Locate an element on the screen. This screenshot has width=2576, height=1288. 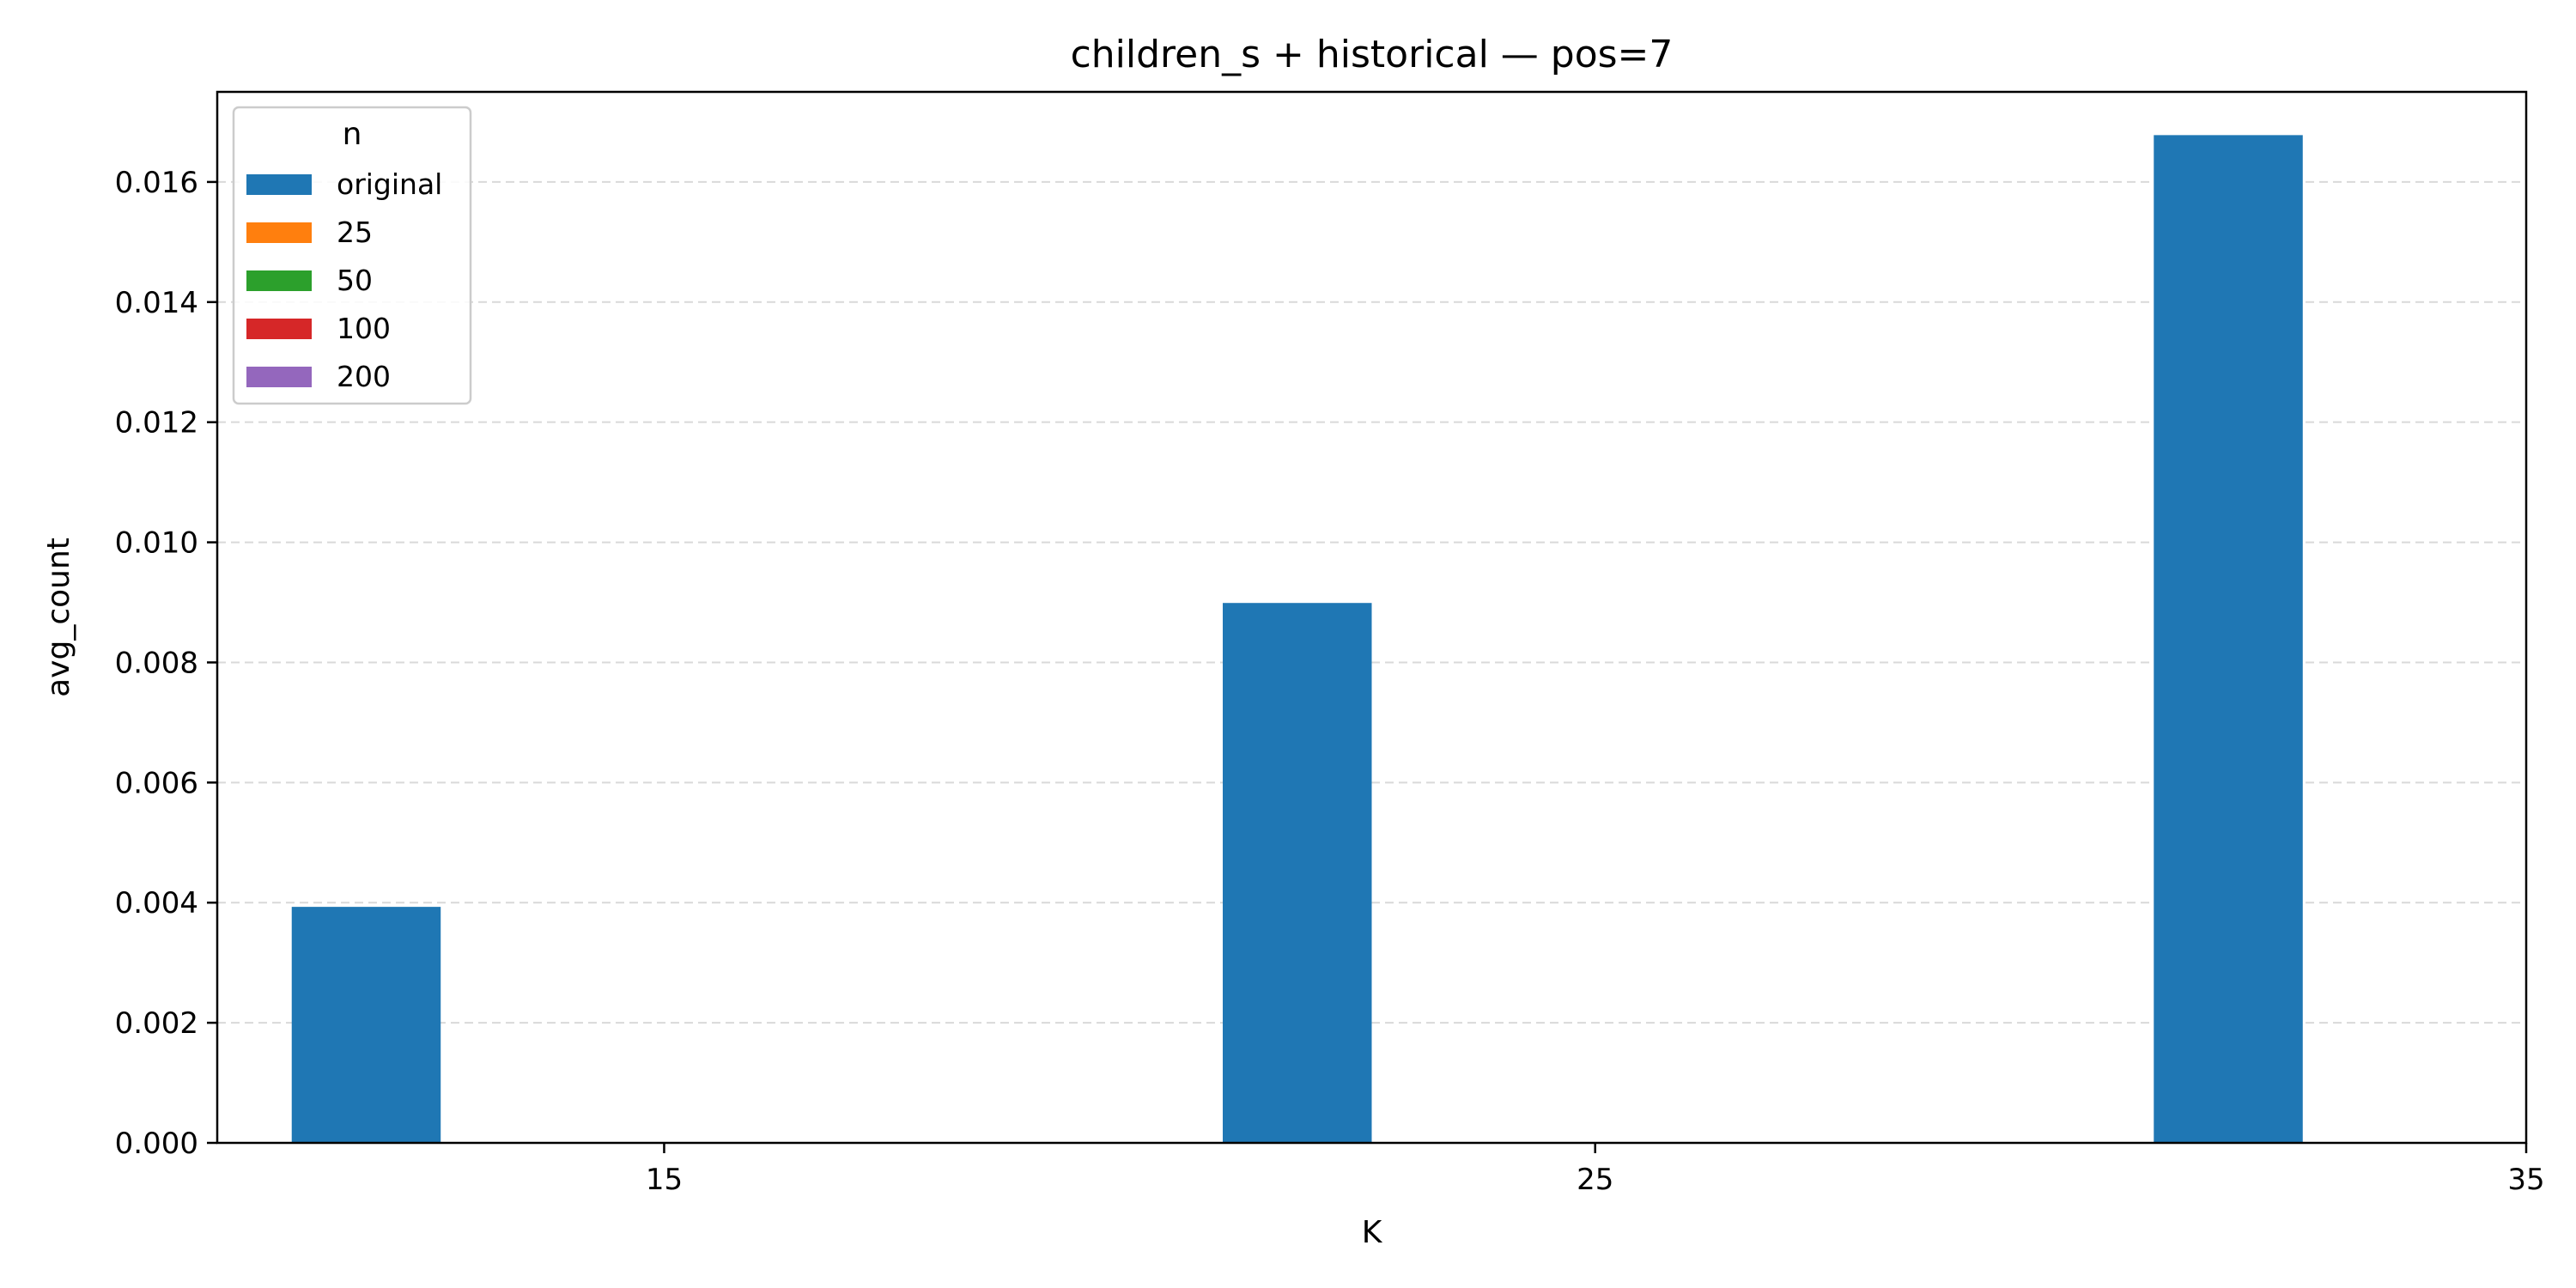
x-tick-label: 15 is located at coordinates (664, 1180).